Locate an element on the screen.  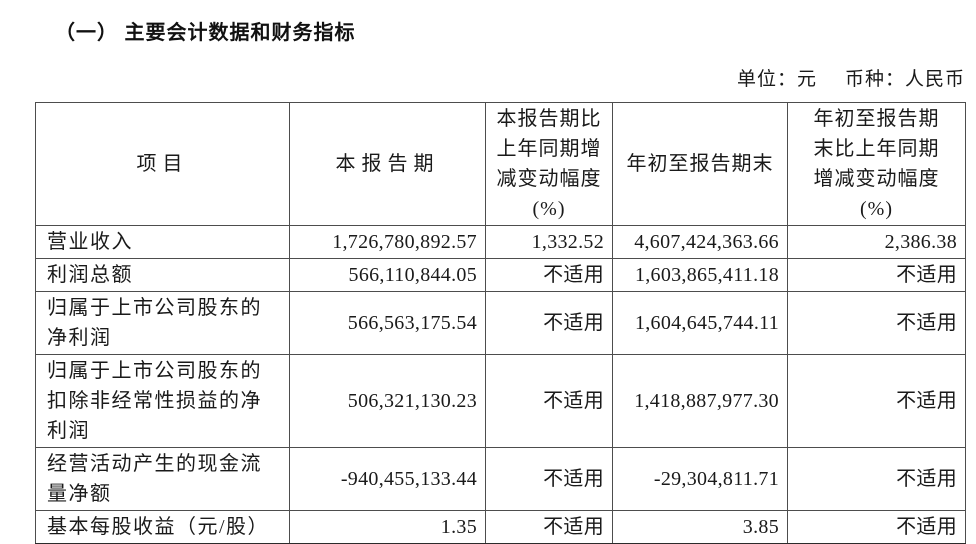
current-period-cell: -940,455,133.44 is located at coordinates (387, 479).